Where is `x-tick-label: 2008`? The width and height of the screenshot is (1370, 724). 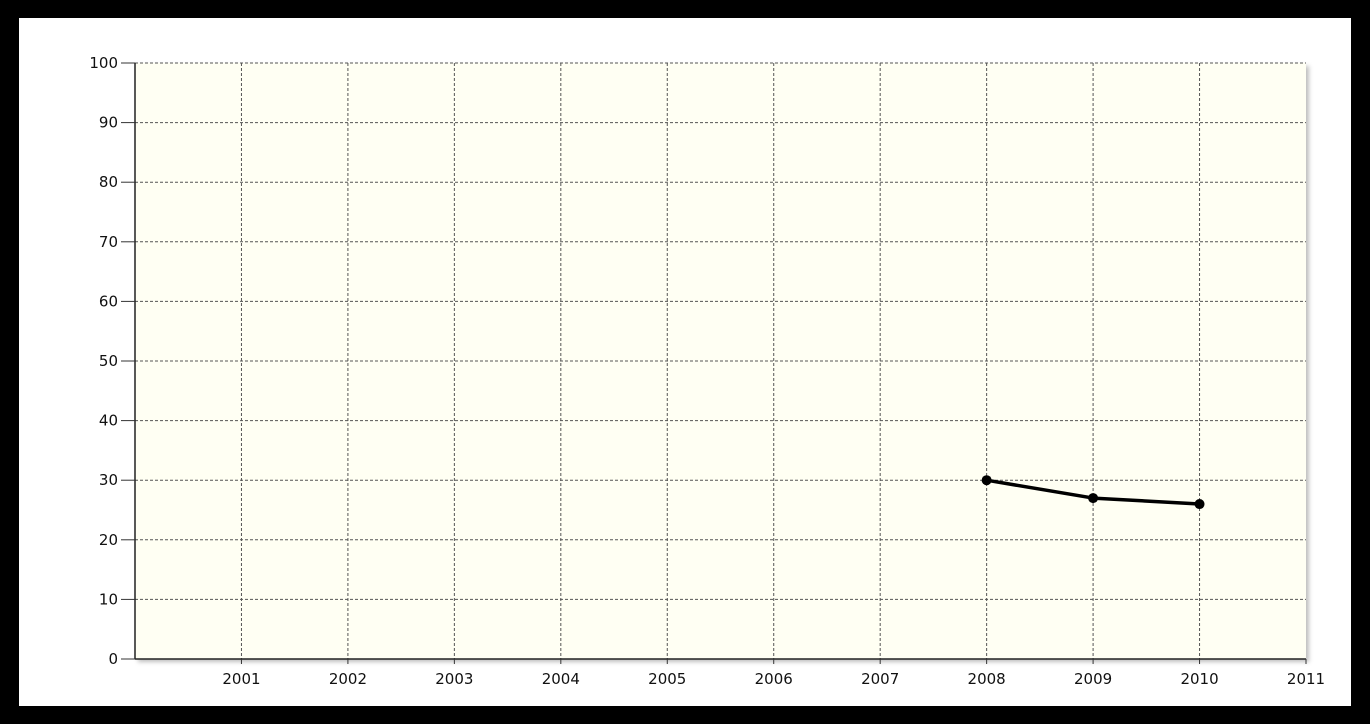 x-tick-label: 2008 is located at coordinates (987, 679).